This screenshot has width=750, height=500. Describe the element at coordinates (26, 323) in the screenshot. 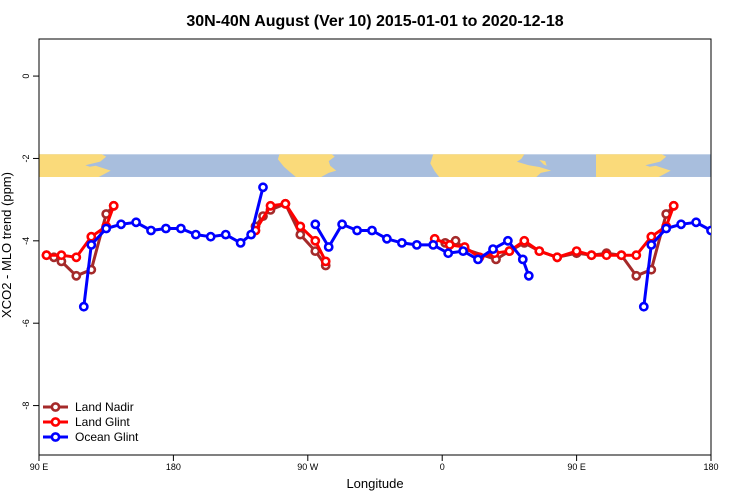

I see `y-tick-label-4: -6` at that location.